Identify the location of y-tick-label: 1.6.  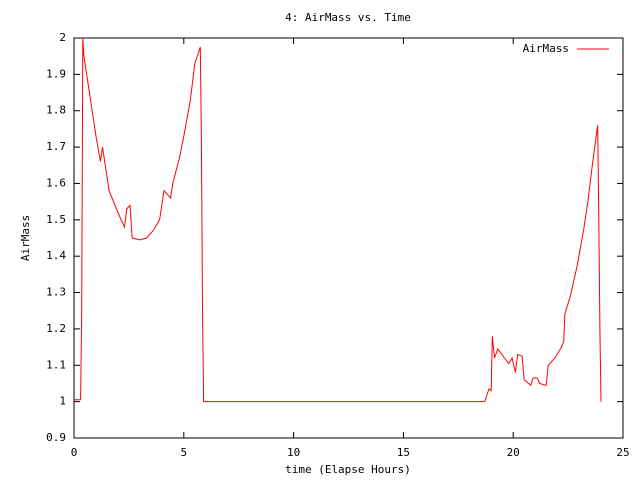
(56, 182).